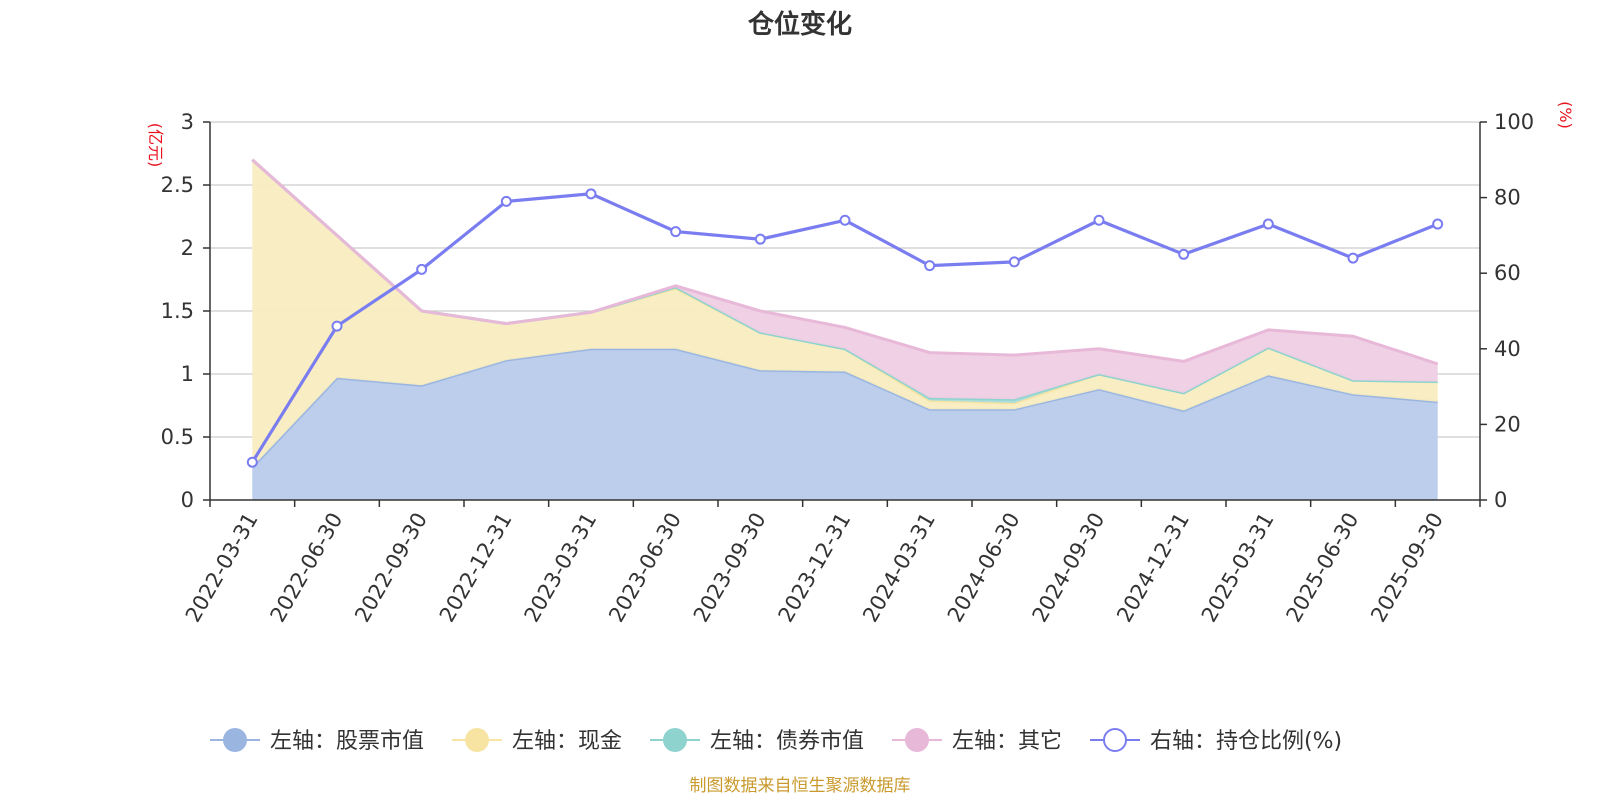 This screenshot has height=800, width=1600. I want to click on x-tick-label: 2022-06-30, so click(307, 568).